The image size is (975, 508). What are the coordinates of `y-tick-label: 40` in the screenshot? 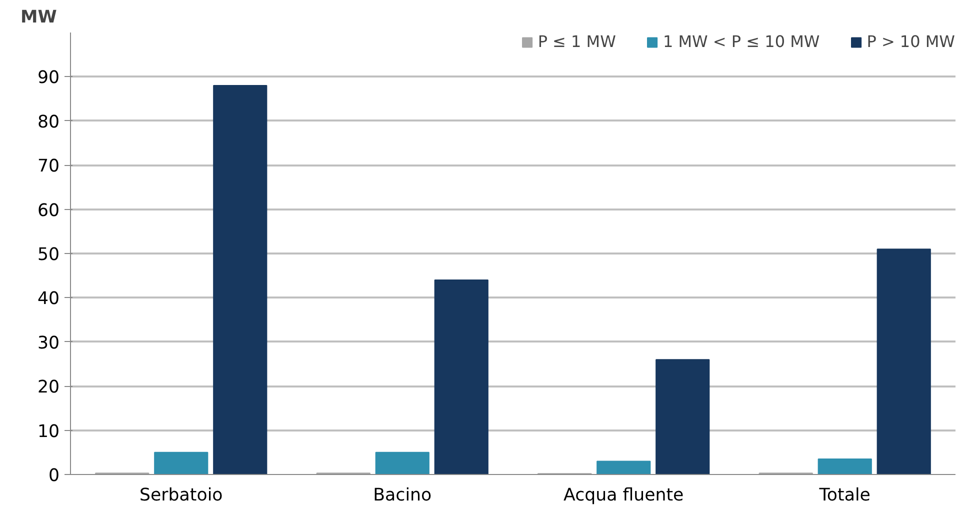 It's located at (48, 299).